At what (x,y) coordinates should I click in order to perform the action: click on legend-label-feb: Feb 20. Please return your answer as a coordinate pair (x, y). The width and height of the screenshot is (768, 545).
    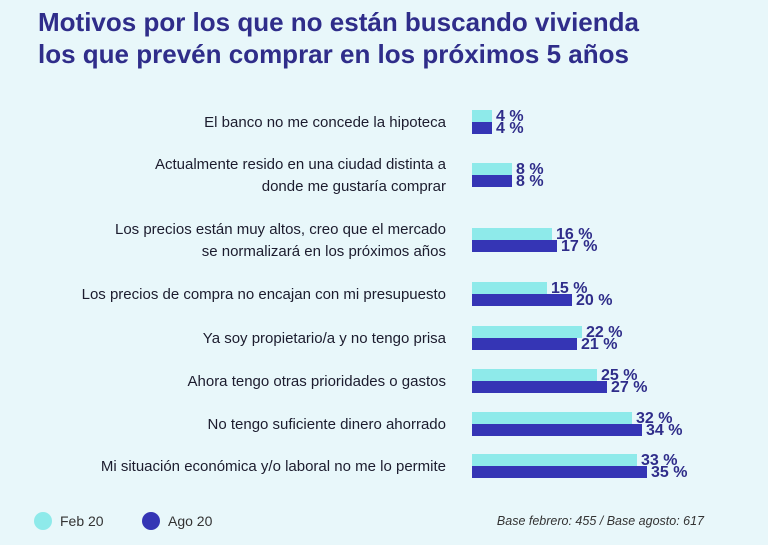
    Looking at the image, I should click on (82, 521).